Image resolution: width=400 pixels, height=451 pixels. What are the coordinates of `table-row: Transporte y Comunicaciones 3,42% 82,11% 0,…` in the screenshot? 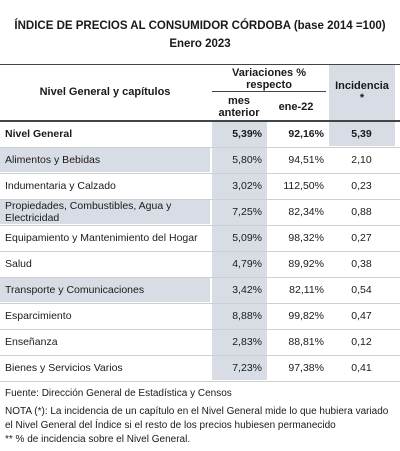 It's located at (200, 291).